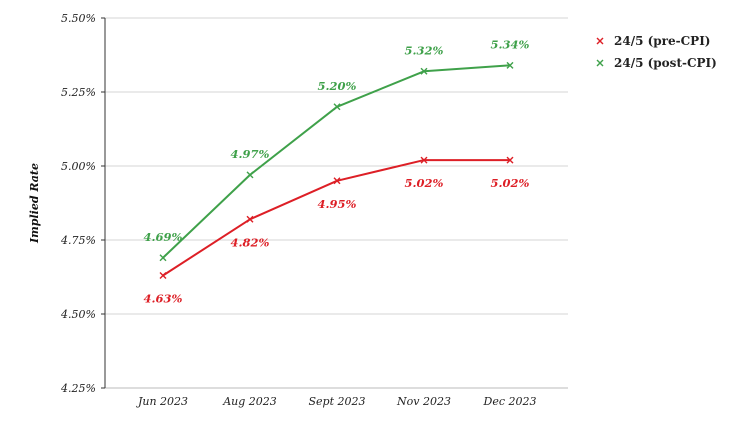  Describe the element at coordinates (78, 388) in the screenshot. I see `y-tick-label: 4.25%` at that location.